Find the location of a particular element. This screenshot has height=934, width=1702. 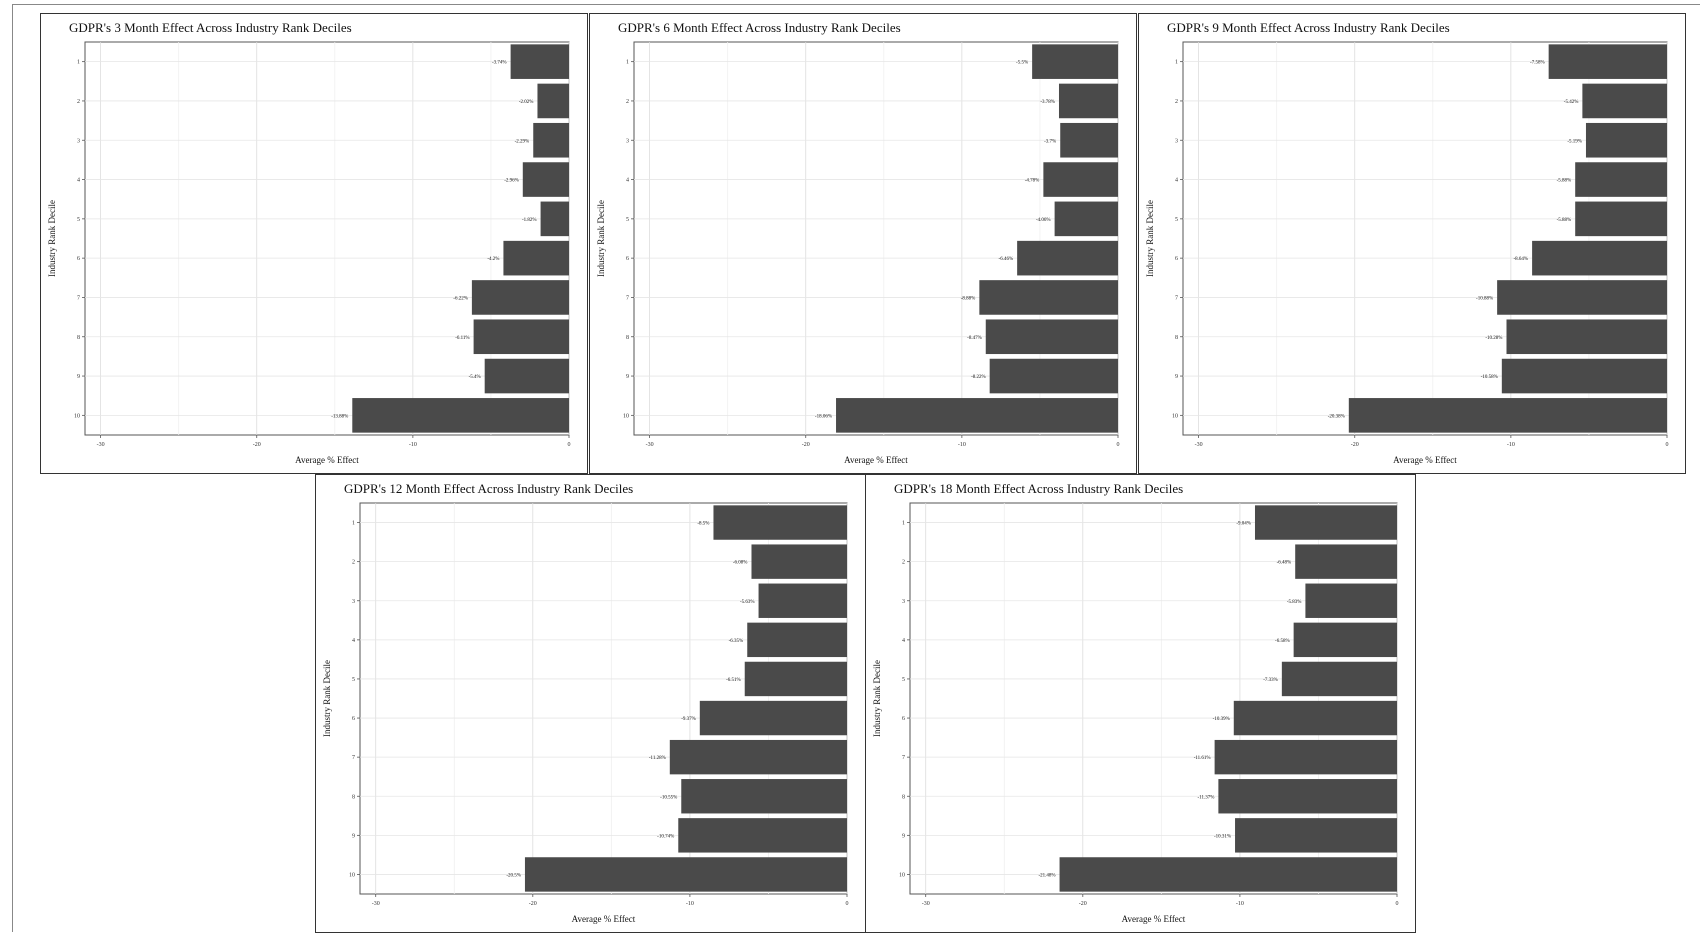

data-label: -13.88% is located at coordinates (339, 416).